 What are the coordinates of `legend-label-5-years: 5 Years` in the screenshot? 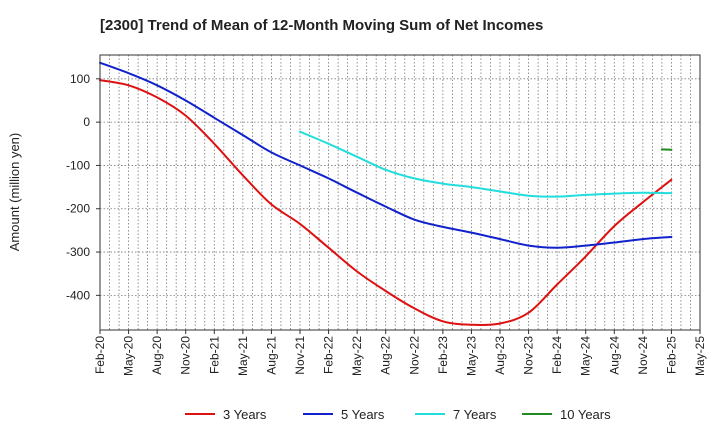 It's located at (363, 414).